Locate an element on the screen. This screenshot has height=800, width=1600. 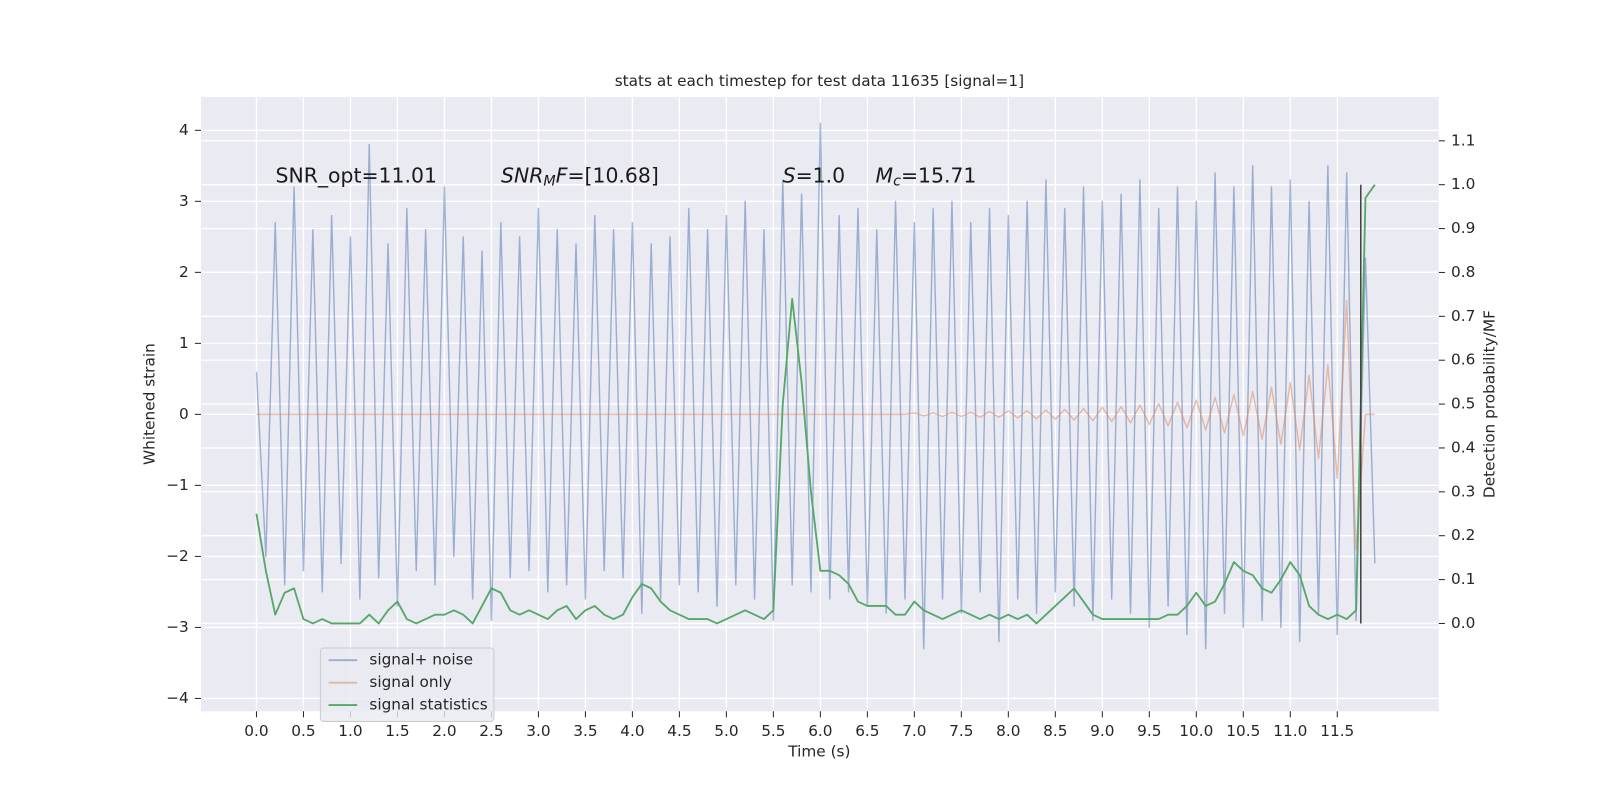
annotation: SNRMF=[10.68] is located at coordinates (580, 177).